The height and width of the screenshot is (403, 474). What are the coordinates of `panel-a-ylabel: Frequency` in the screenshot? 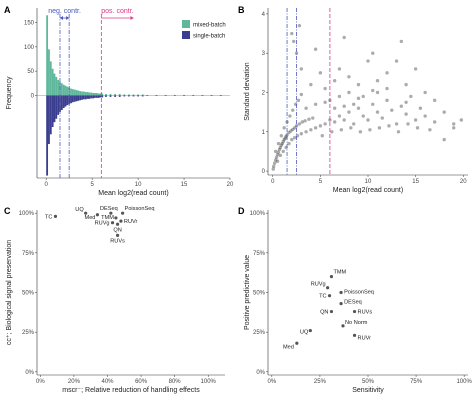 It's located at (9, 93).